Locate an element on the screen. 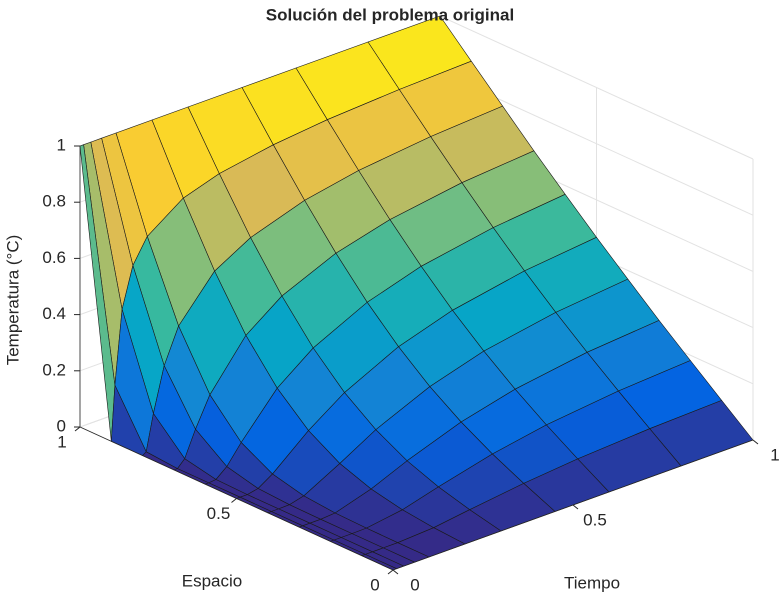 The image size is (781, 600). z-tick-label: 0.6 is located at coordinates (54, 257).